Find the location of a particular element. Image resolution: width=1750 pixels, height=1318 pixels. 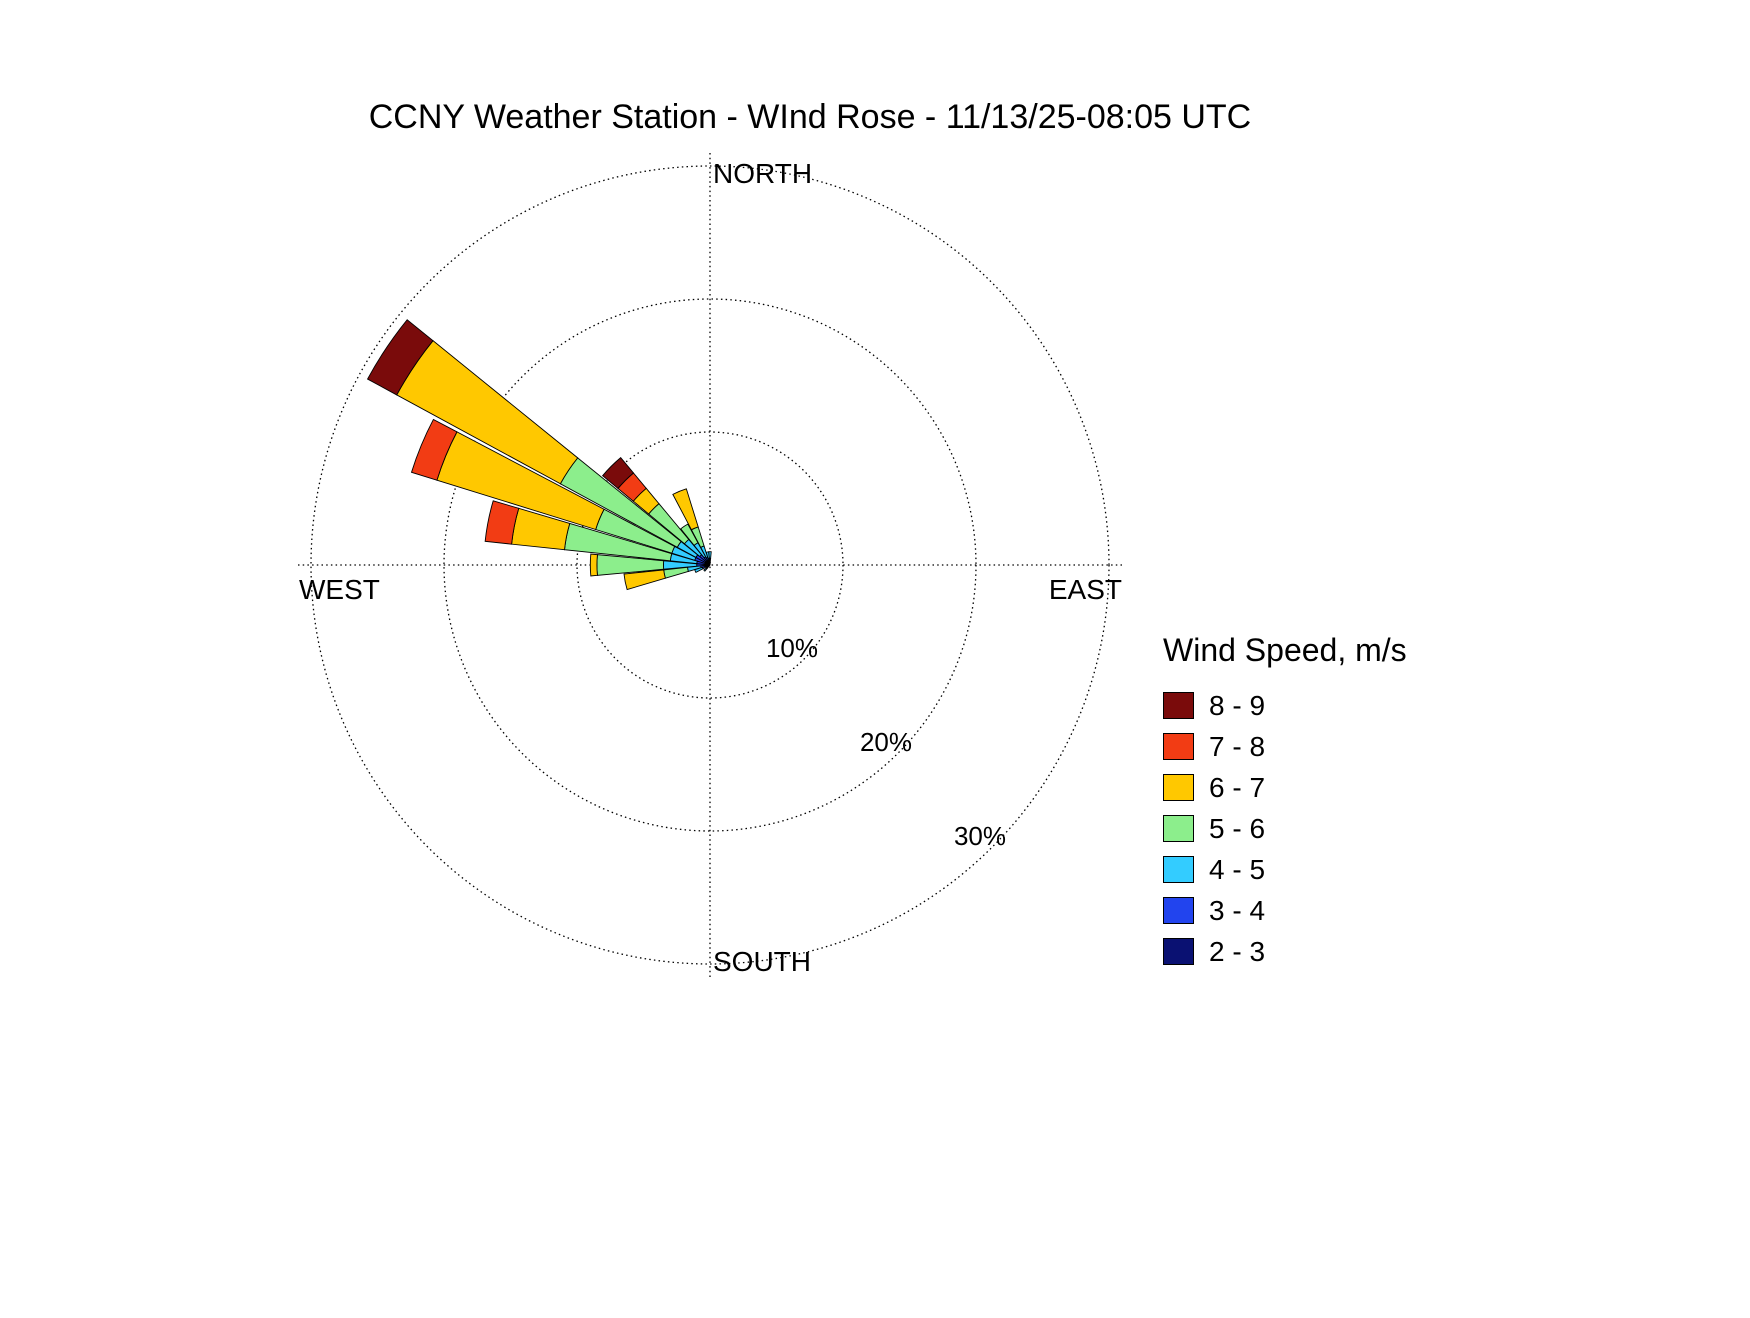

legend-item: 8 - 9 is located at coordinates (1285, 705).